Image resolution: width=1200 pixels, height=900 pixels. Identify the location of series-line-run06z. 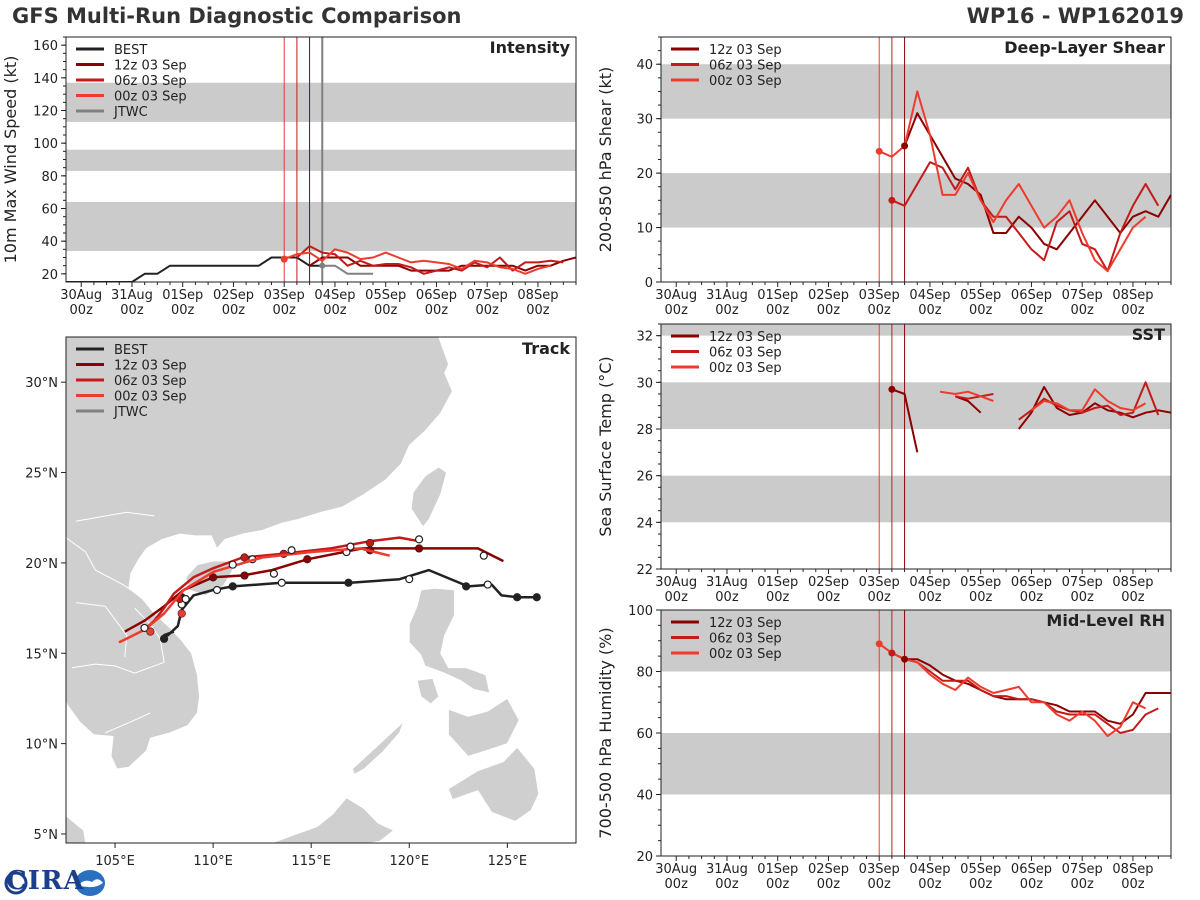
(1089, 401).